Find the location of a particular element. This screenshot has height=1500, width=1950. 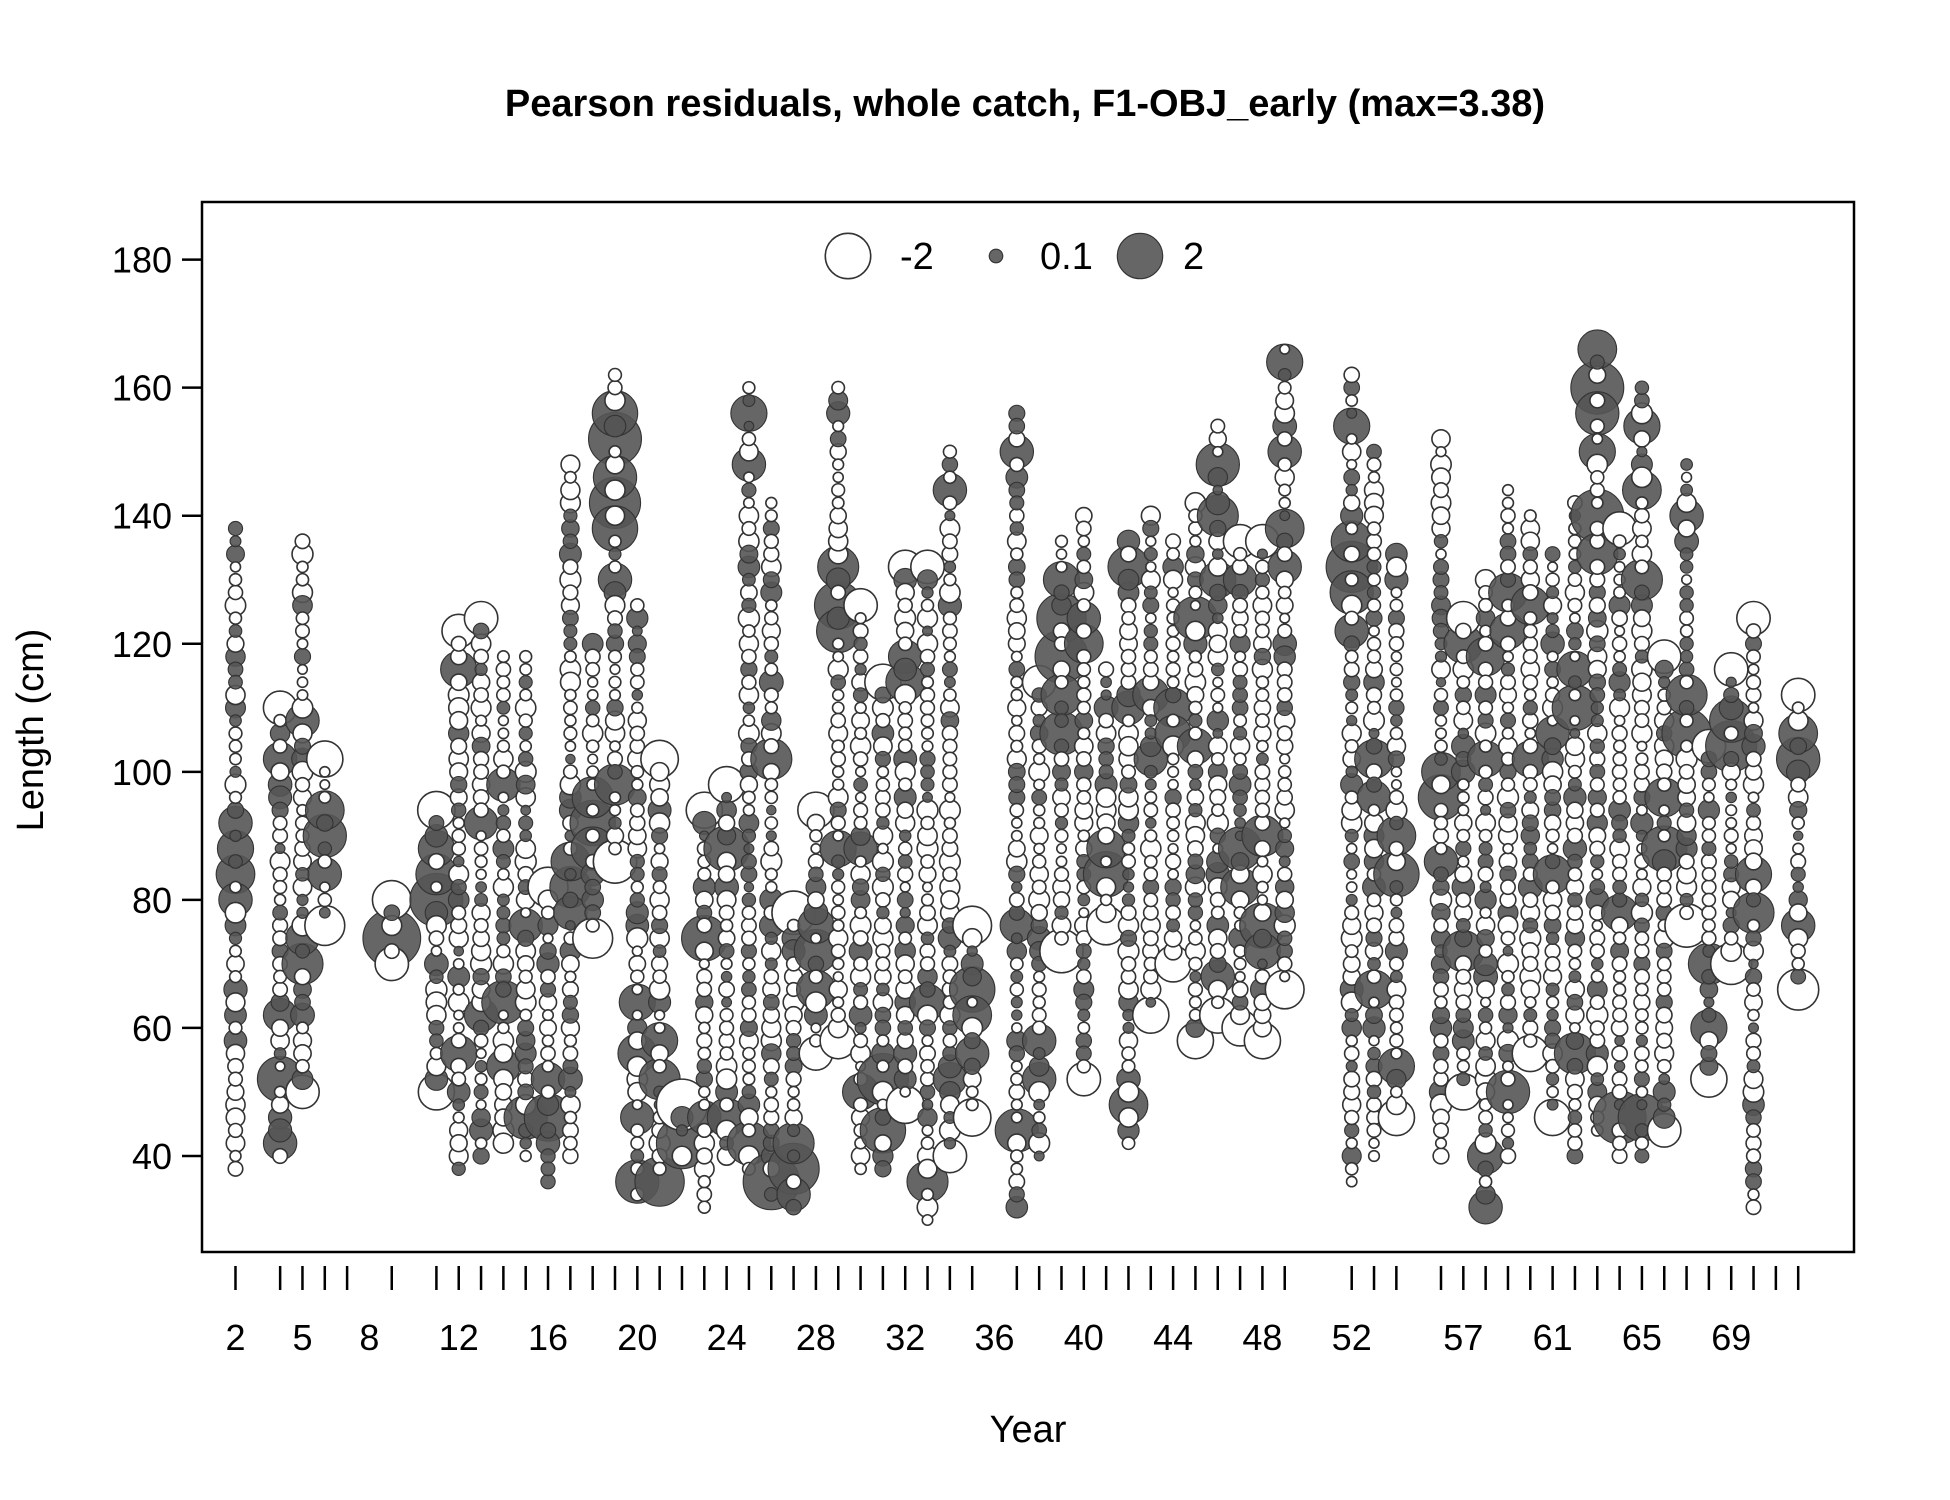

y-tick-label: 160 is located at coordinates (142, 388).